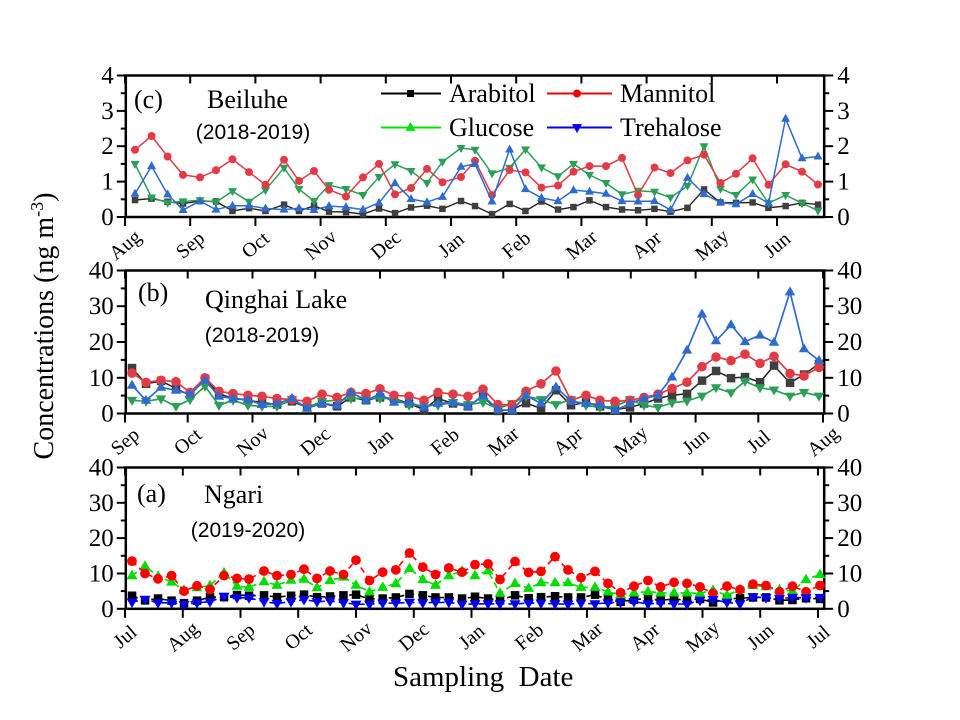 This screenshot has height=720, width=960. What do you see at coordinates (43, 326) in the screenshot?
I see `svg-text: Concentrations (ng m-3)` at bounding box center [43, 326].